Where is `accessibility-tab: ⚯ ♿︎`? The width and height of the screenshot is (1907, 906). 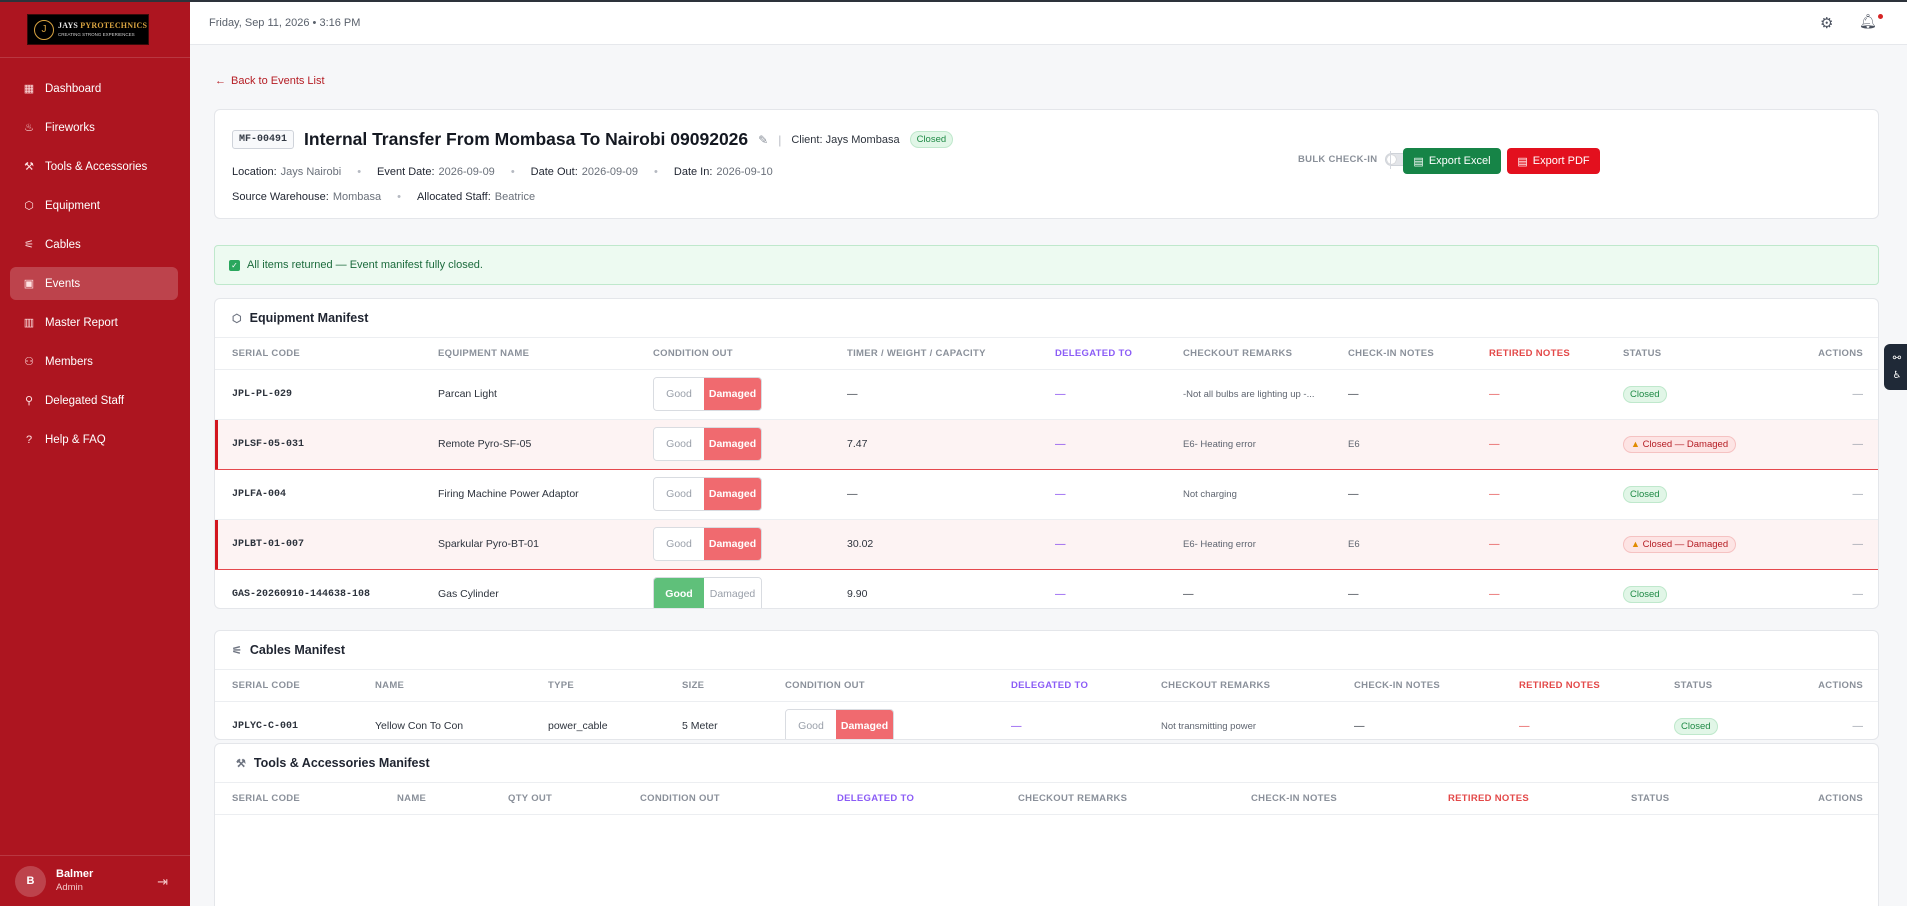
accessibility-tab: ⚯ ♿︎ is located at coordinates (1895, 367).